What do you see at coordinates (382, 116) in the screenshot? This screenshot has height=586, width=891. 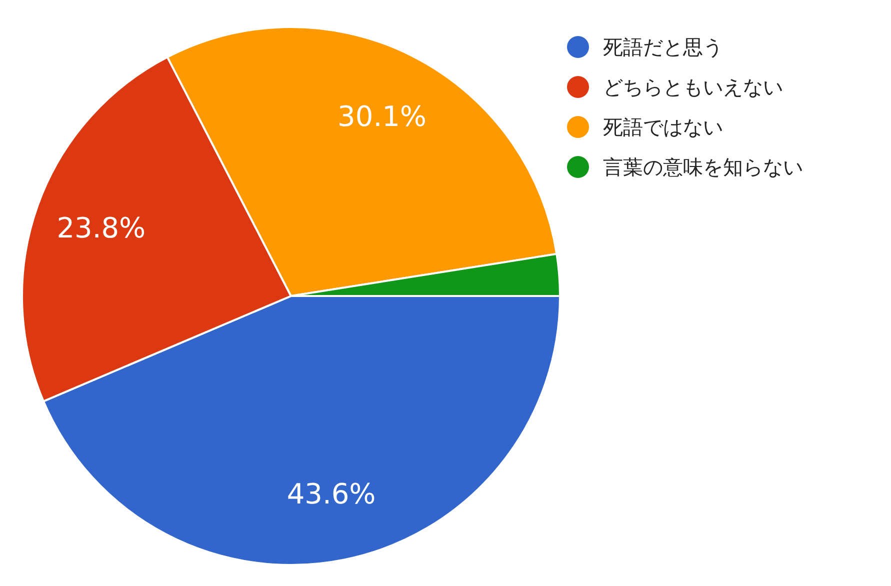 I see `data-label: 30.1%` at bounding box center [382, 116].